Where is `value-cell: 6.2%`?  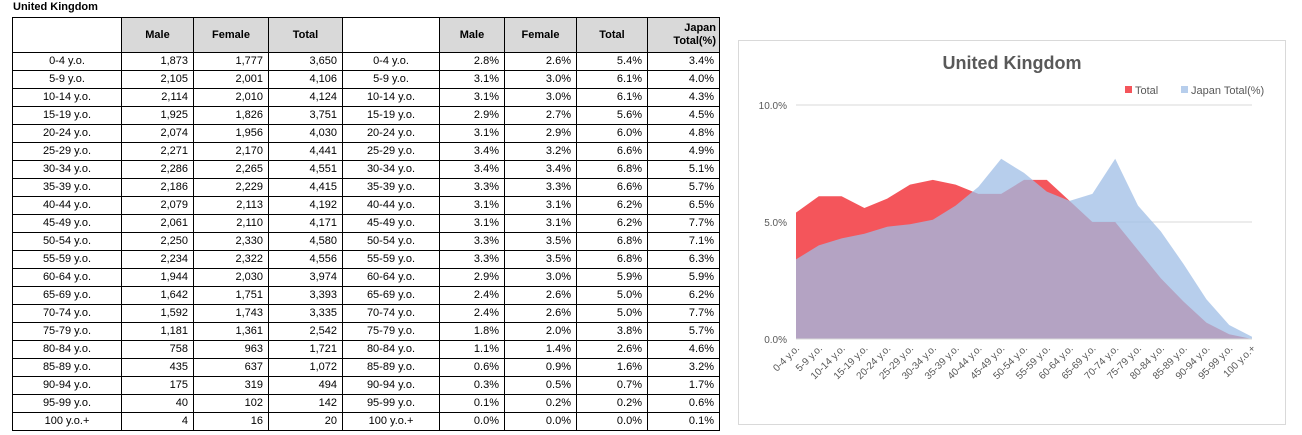 value-cell: 6.2% is located at coordinates (612, 223).